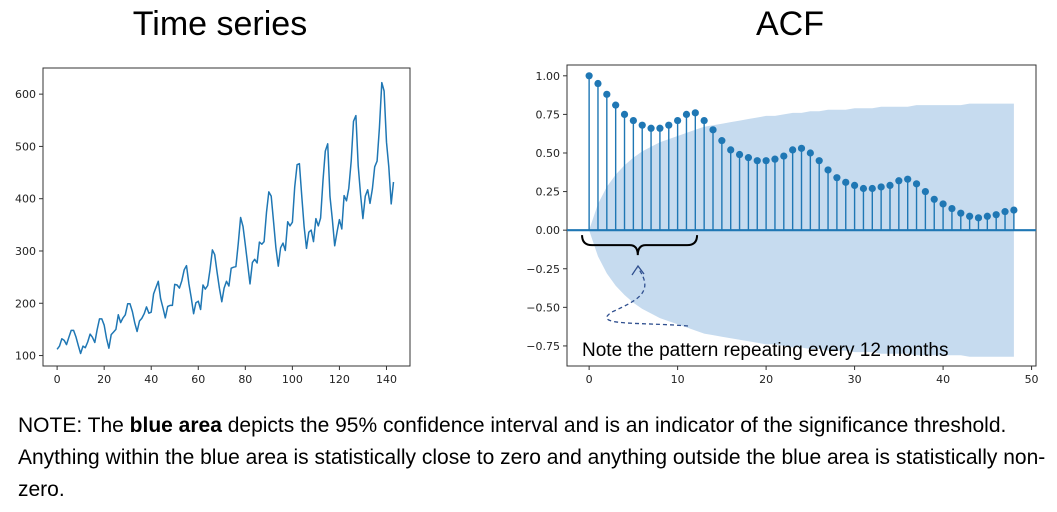 The height and width of the screenshot is (512, 1057). Describe the element at coordinates (74, 425) in the screenshot. I see `footnote-prefix: NOTE: The` at that location.